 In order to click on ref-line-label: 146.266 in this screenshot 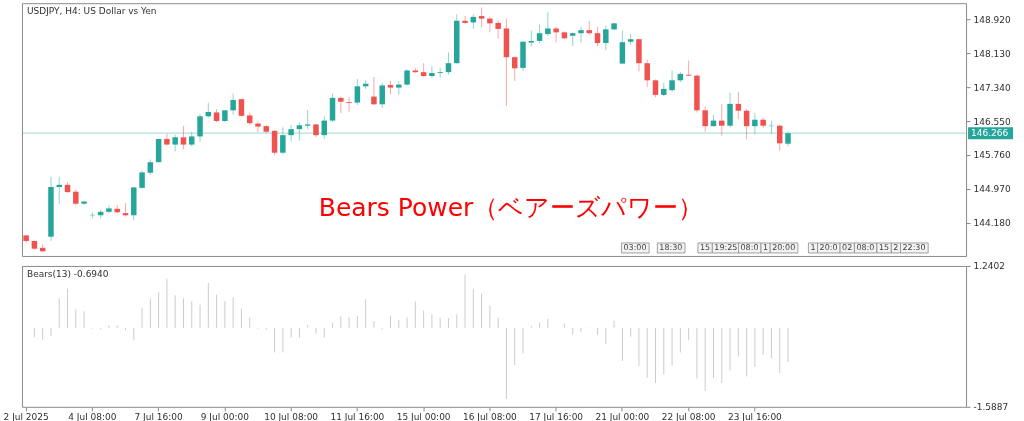, I will do `click(990, 133)`.